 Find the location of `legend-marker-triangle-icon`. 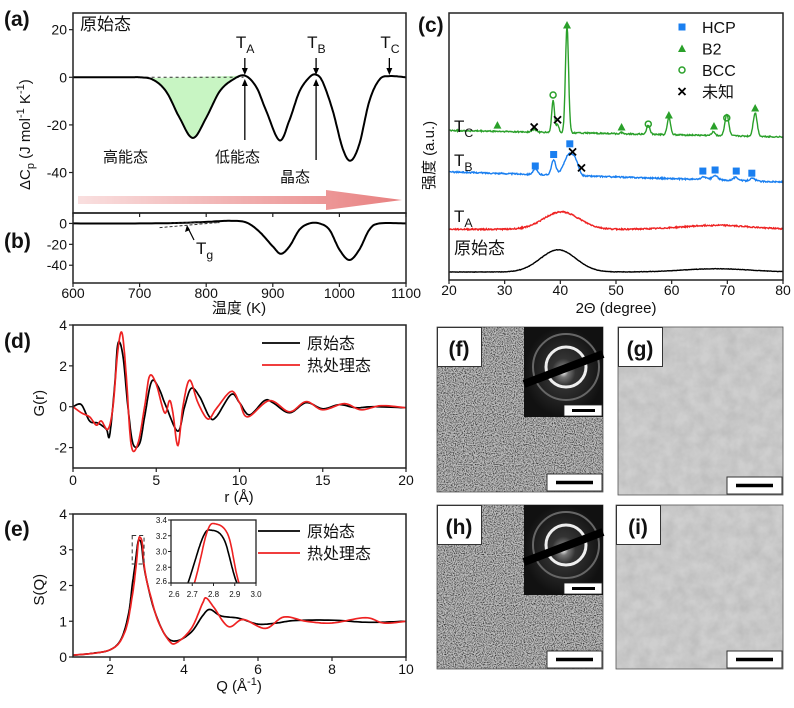

legend-marker-triangle-icon is located at coordinates (682, 48).